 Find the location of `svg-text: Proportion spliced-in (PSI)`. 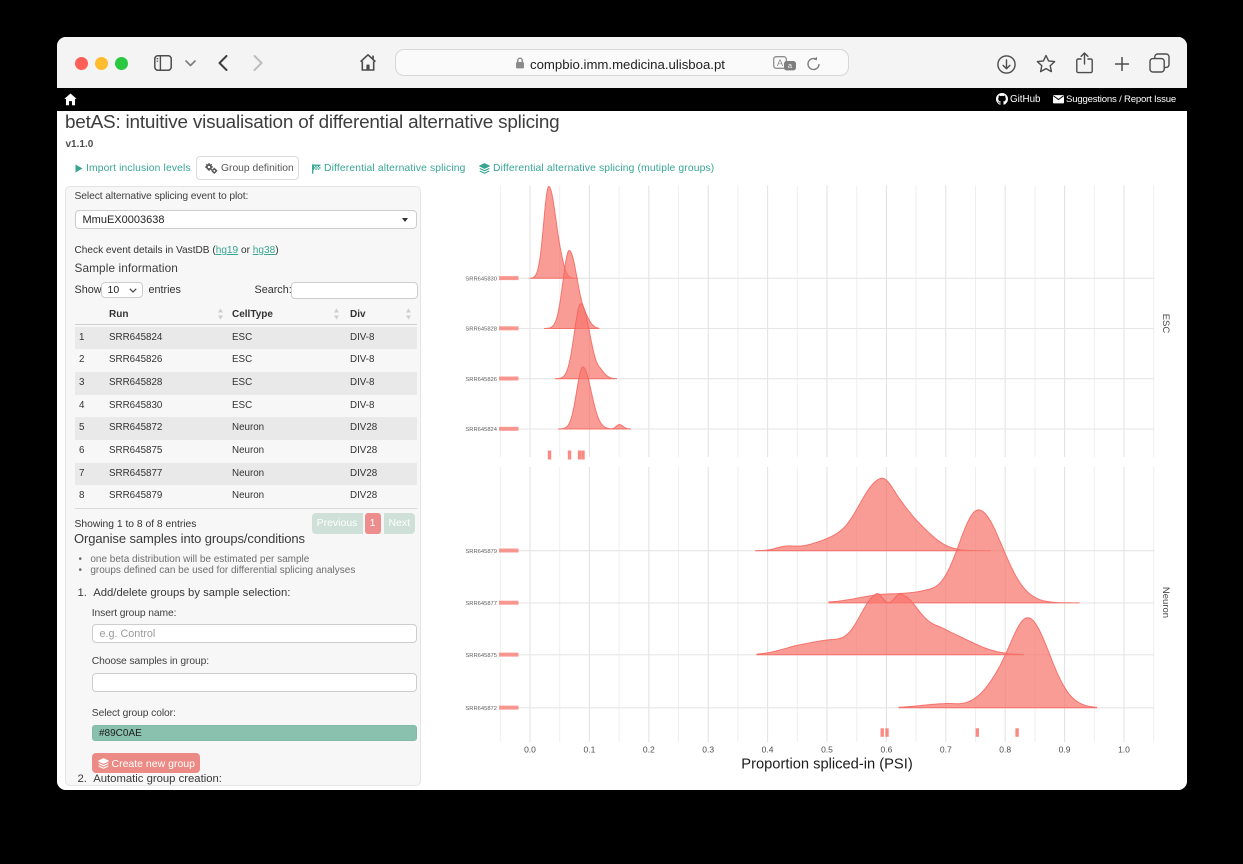

svg-text: Proportion spliced-in (PSI) is located at coordinates (826, 765).